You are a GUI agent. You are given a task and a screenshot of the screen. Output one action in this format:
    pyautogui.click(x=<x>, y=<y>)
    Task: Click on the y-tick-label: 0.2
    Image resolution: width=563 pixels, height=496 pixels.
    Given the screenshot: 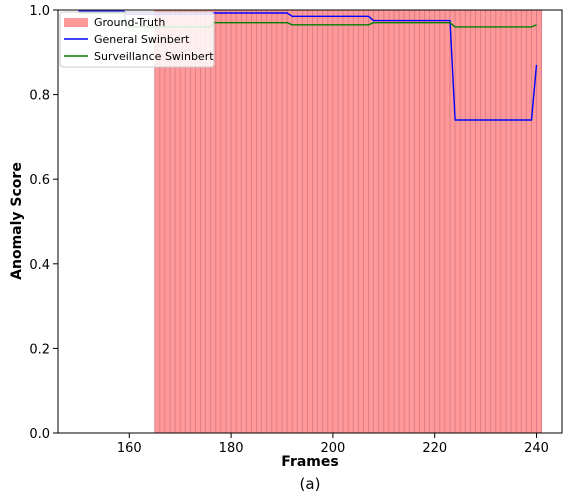 What is the action you would take?
    pyautogui.click(x=39, y=349)
    